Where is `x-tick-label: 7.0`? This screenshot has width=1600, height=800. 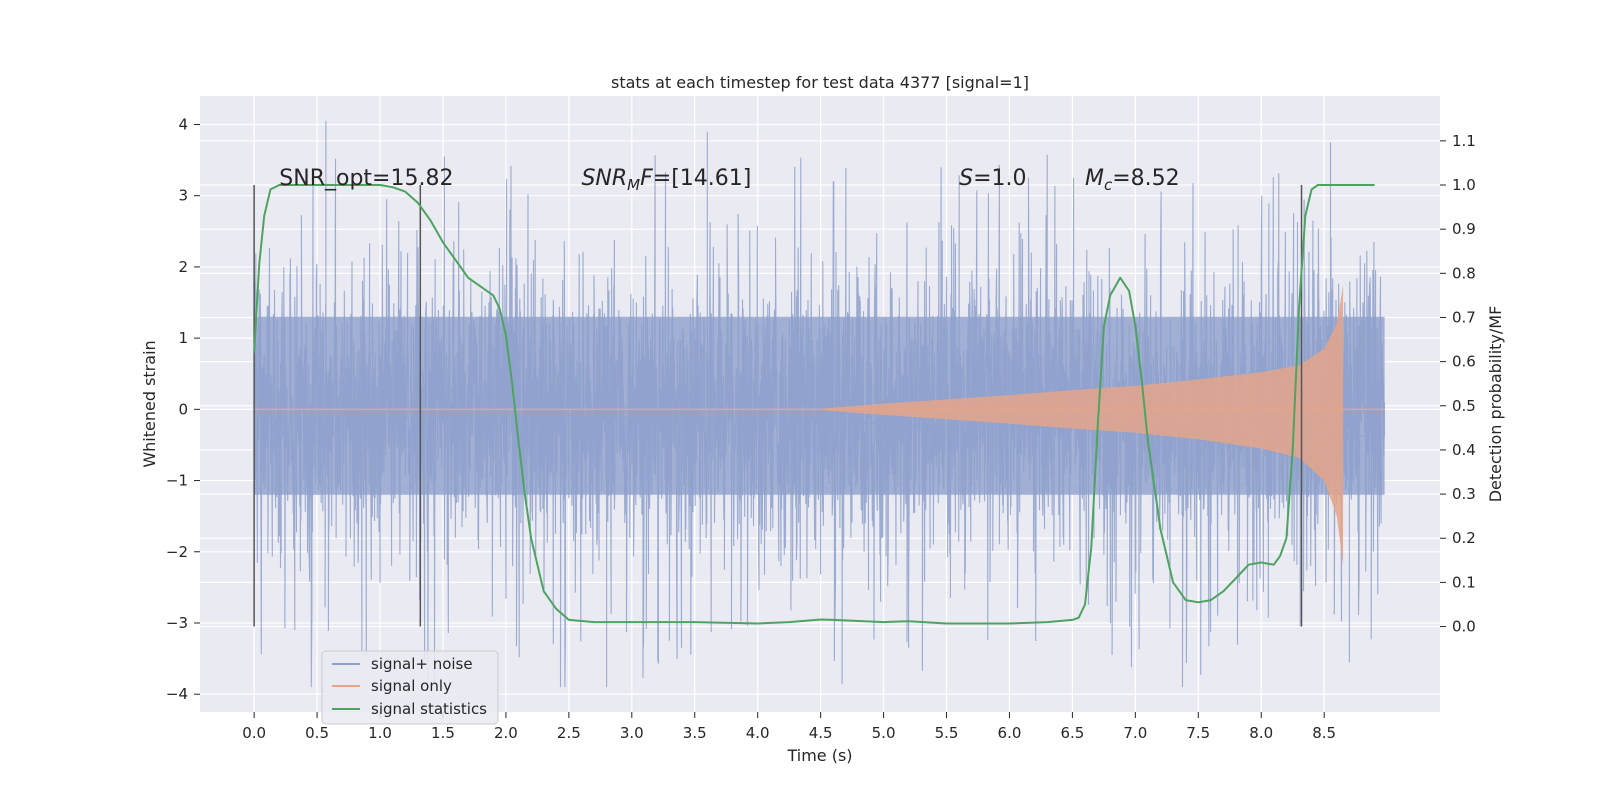
x-tick-label: 7.0 is located at coordinates (1135, 733).